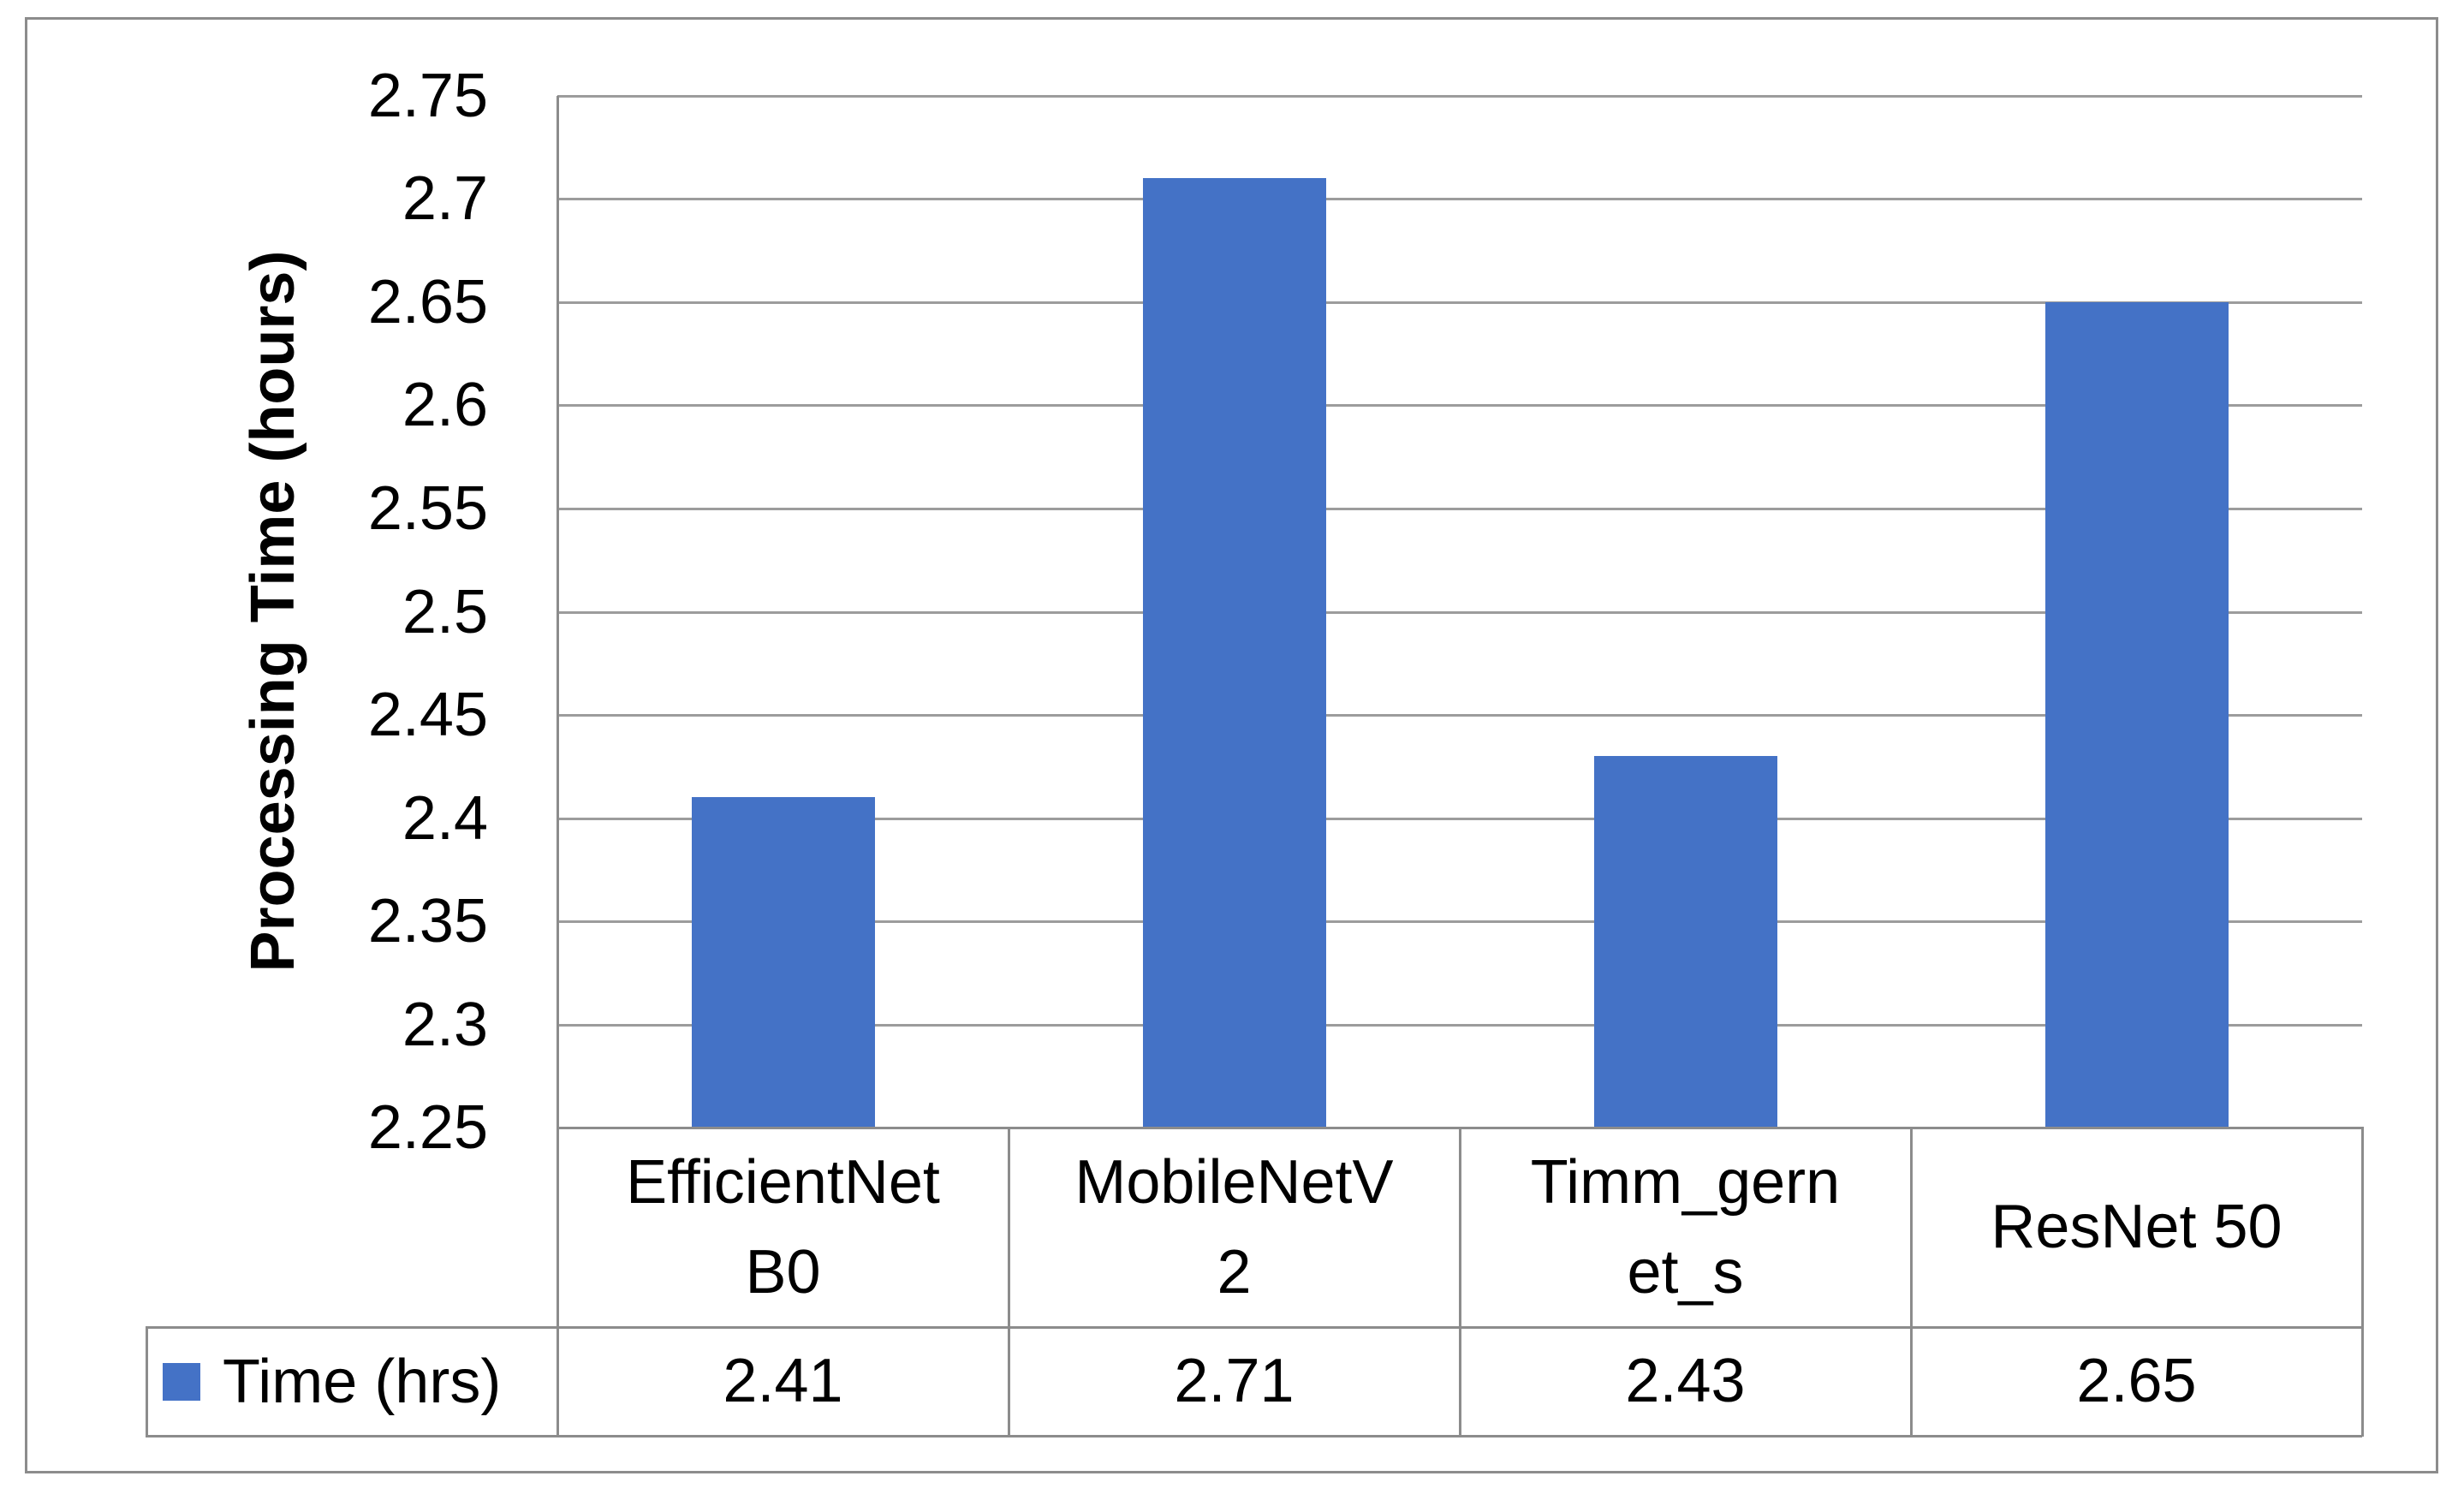 Image resolution: width=2464 pixels, height=1500 pixels. I want to click on legend-key-swatch, so click(181, 1381).